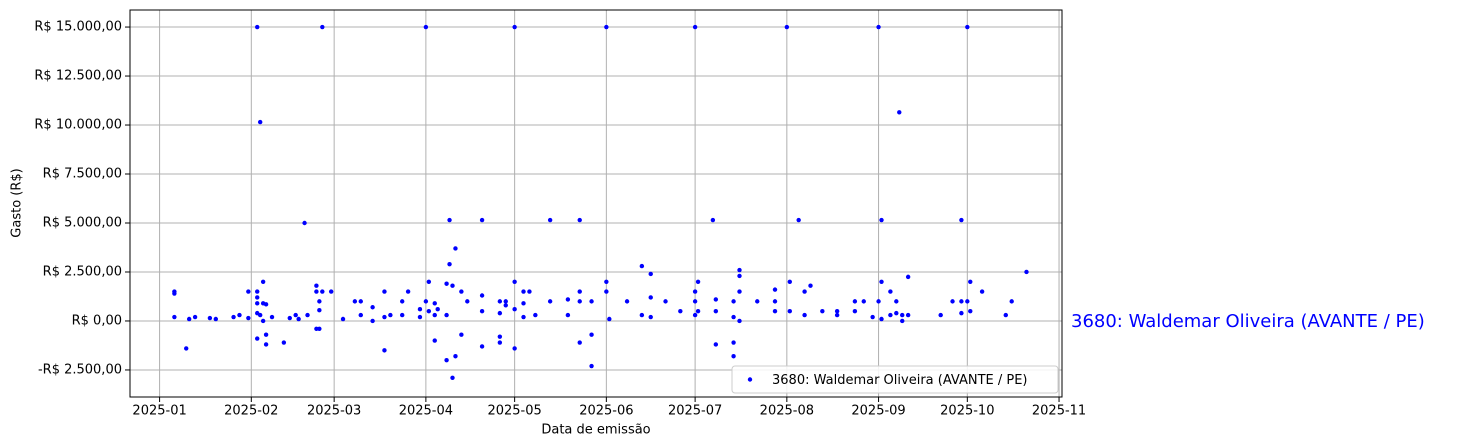 The width and height of the screenshot is (1463, 448). Describe the element at coordinates (78, 27) in the screenshot. I see `y-tick-label: R$ 15.000,00` at that location.